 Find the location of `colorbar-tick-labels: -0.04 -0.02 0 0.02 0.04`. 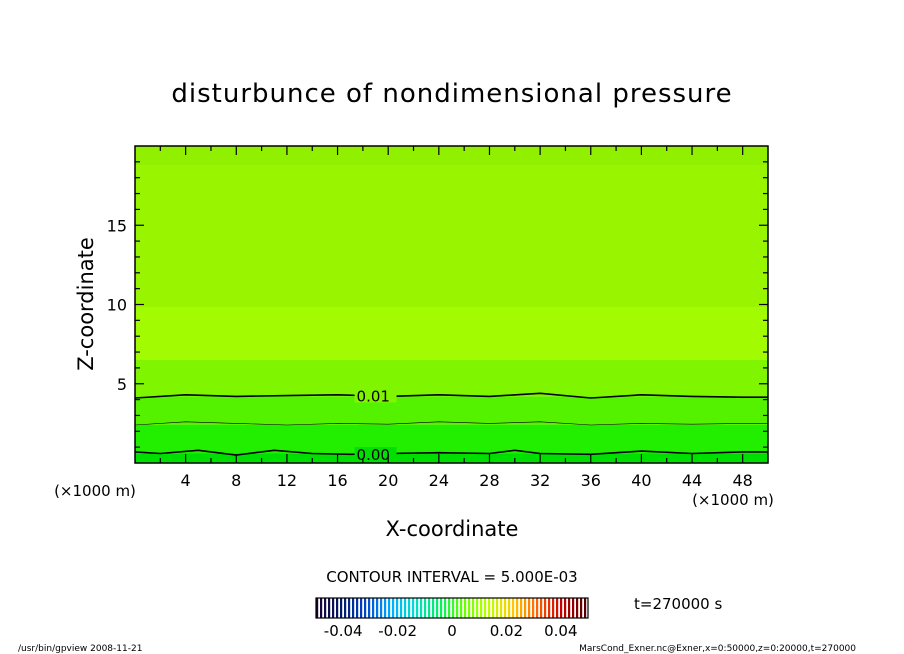

colorbar-tick-labels: -0.04 -0.02 0 0.02 0.04 is located at coordinates (451, 631).